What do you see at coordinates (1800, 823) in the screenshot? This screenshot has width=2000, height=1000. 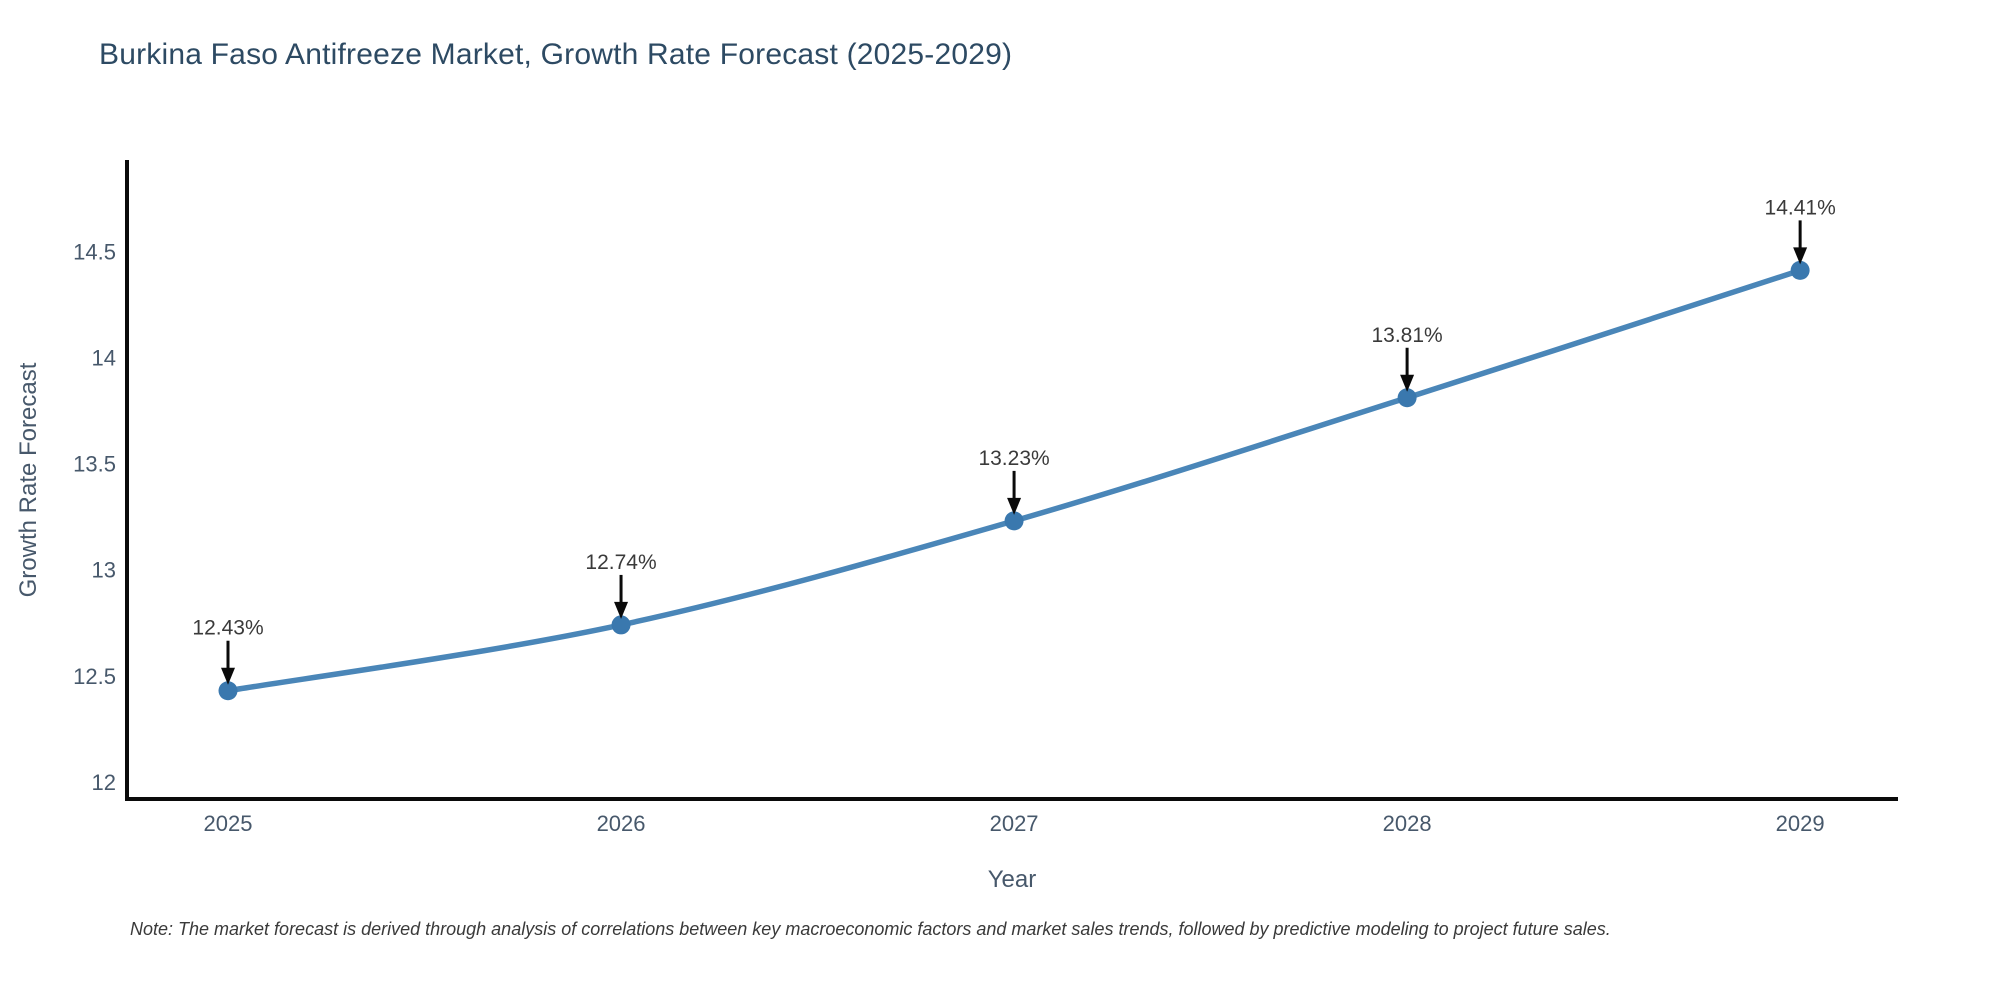 I see `x-tick-label: 2029` at bounding box center [1800, 823].